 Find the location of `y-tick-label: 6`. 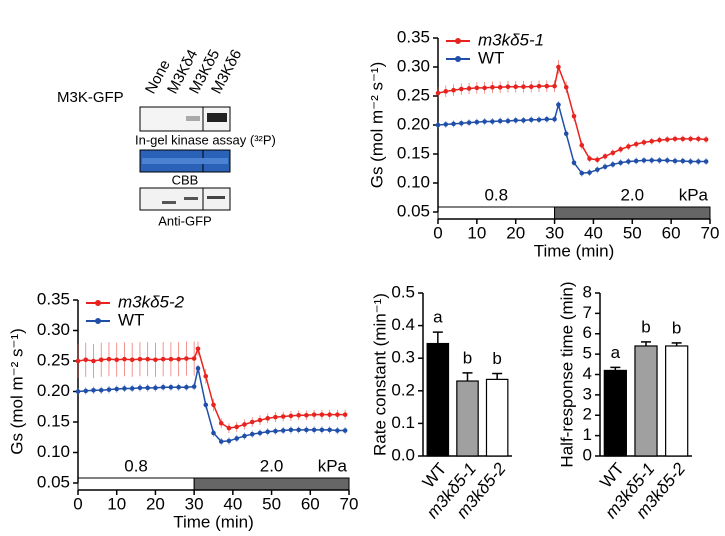

y-tick-label: 6 is located at coordinates (587, 332).